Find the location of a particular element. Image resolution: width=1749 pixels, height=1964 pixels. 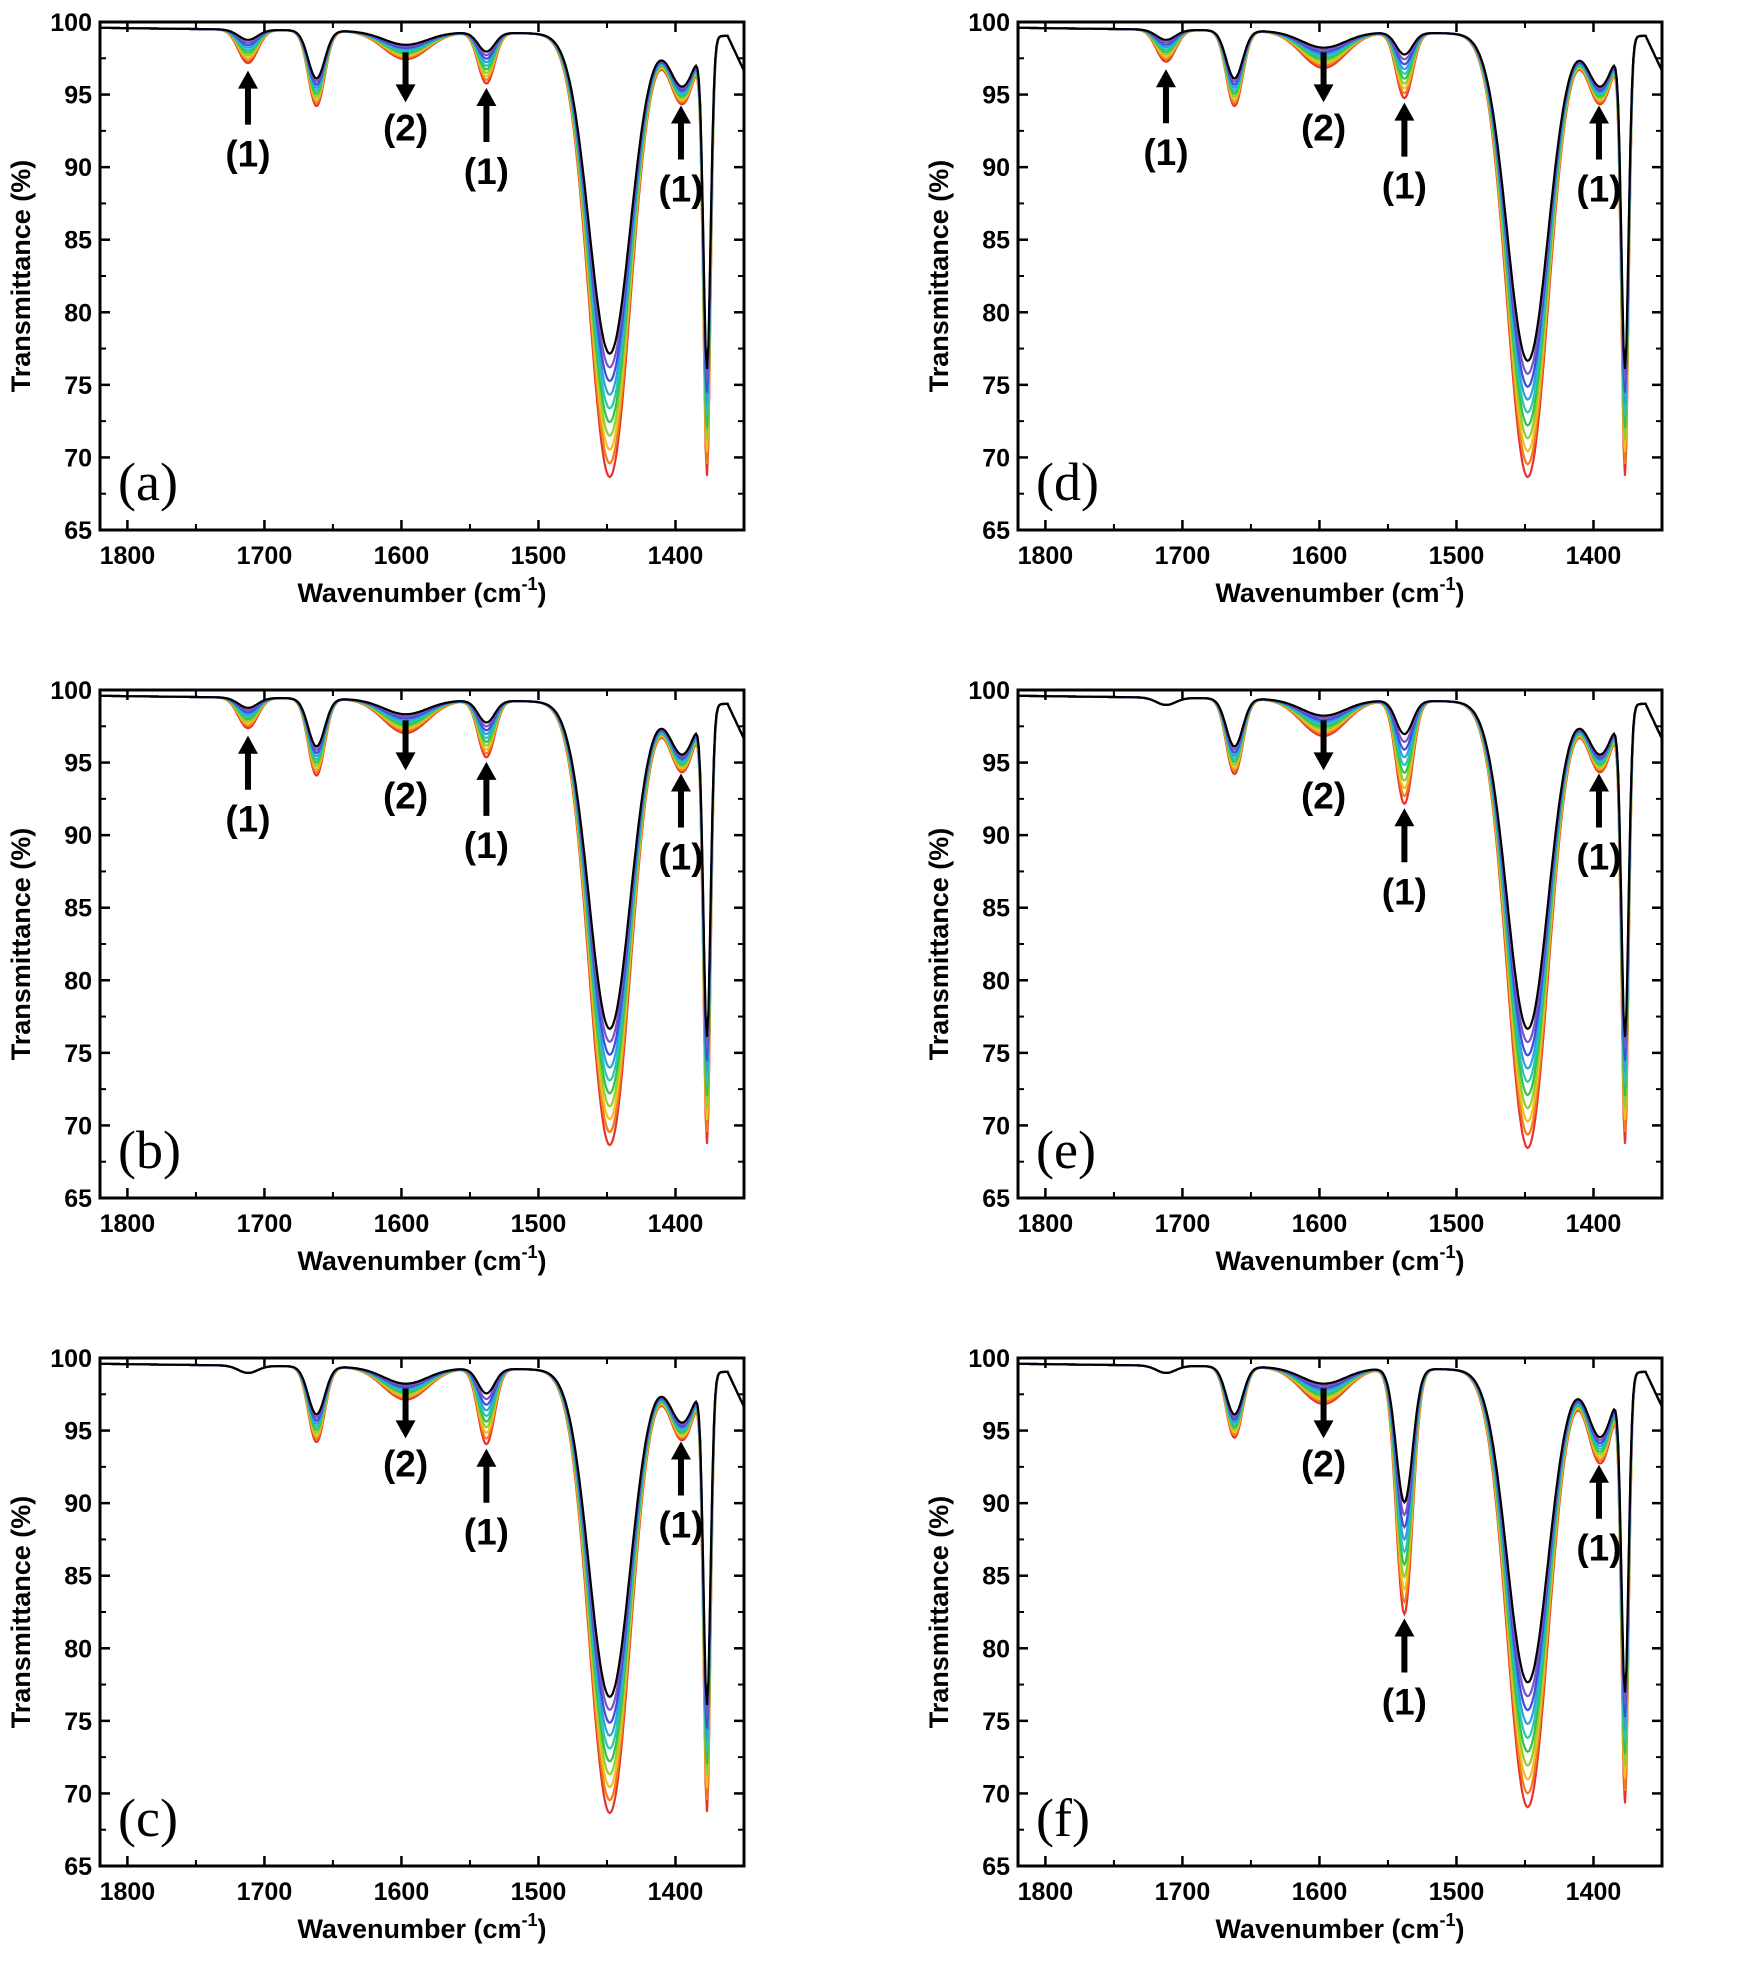

panel-label: (b) is located at coordinates (149, 1150).